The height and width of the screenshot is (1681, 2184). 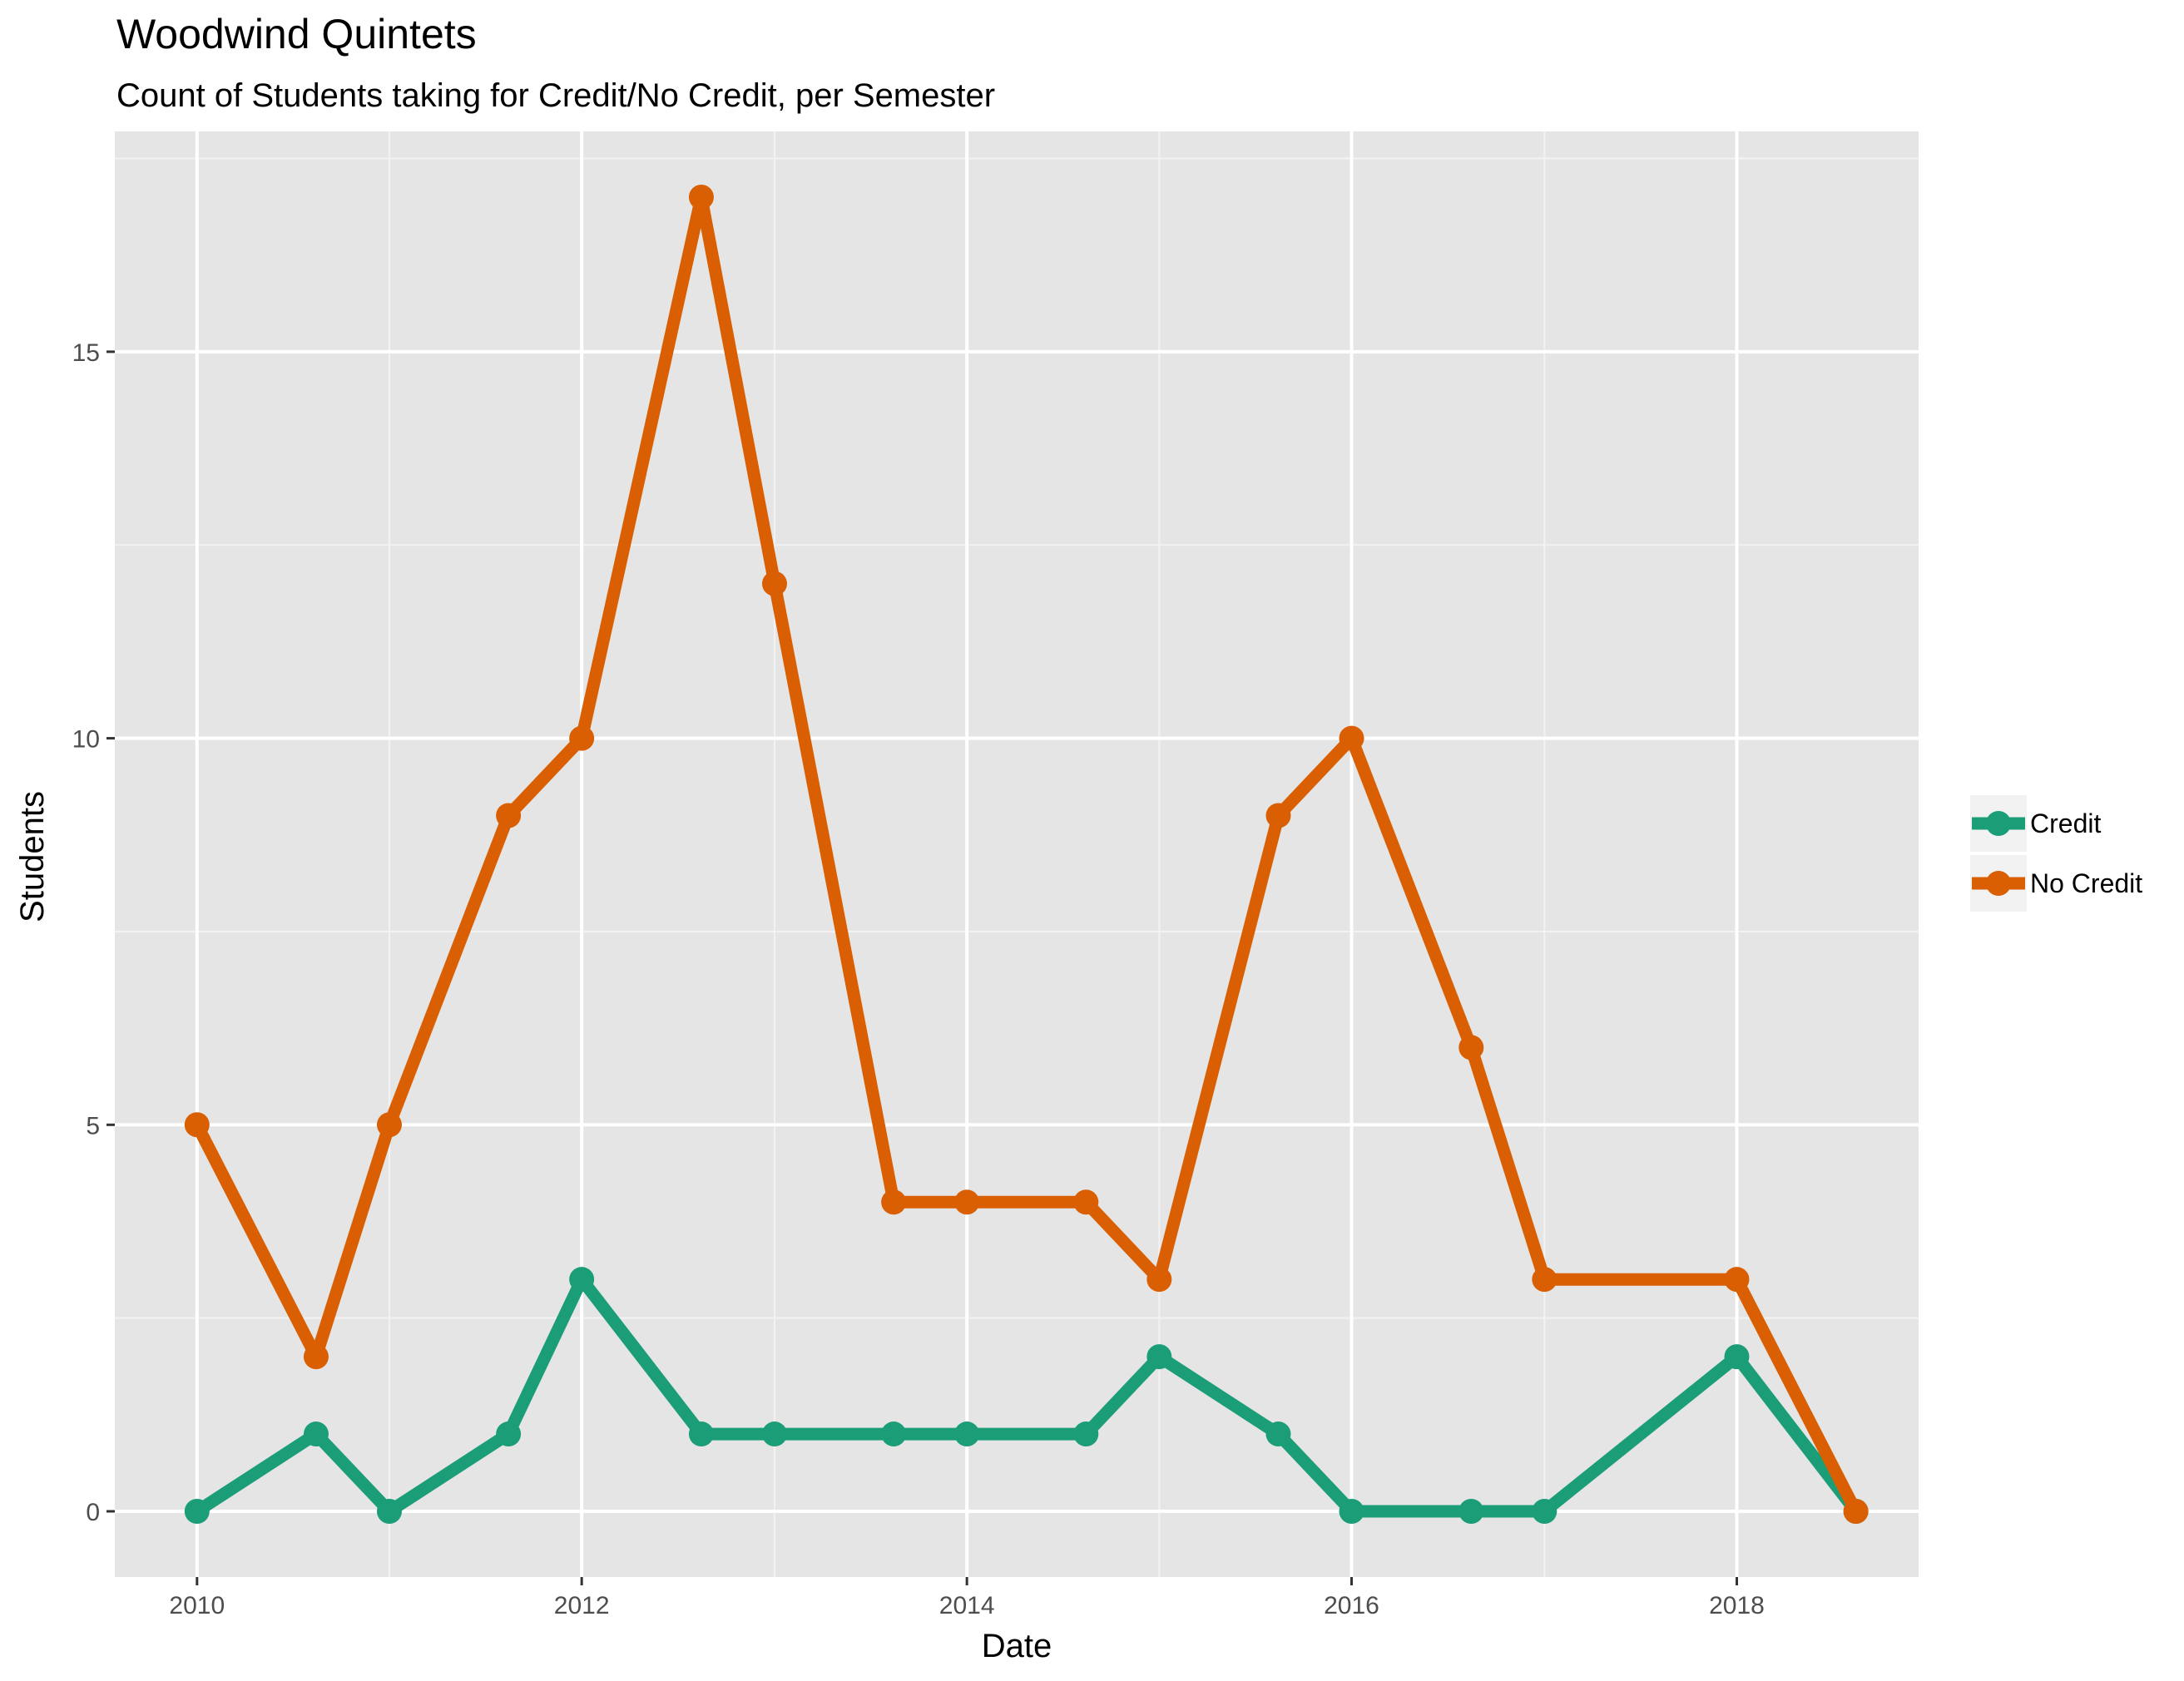 I want to click on legend-item: No Credit, so click(x=2056, y=883).